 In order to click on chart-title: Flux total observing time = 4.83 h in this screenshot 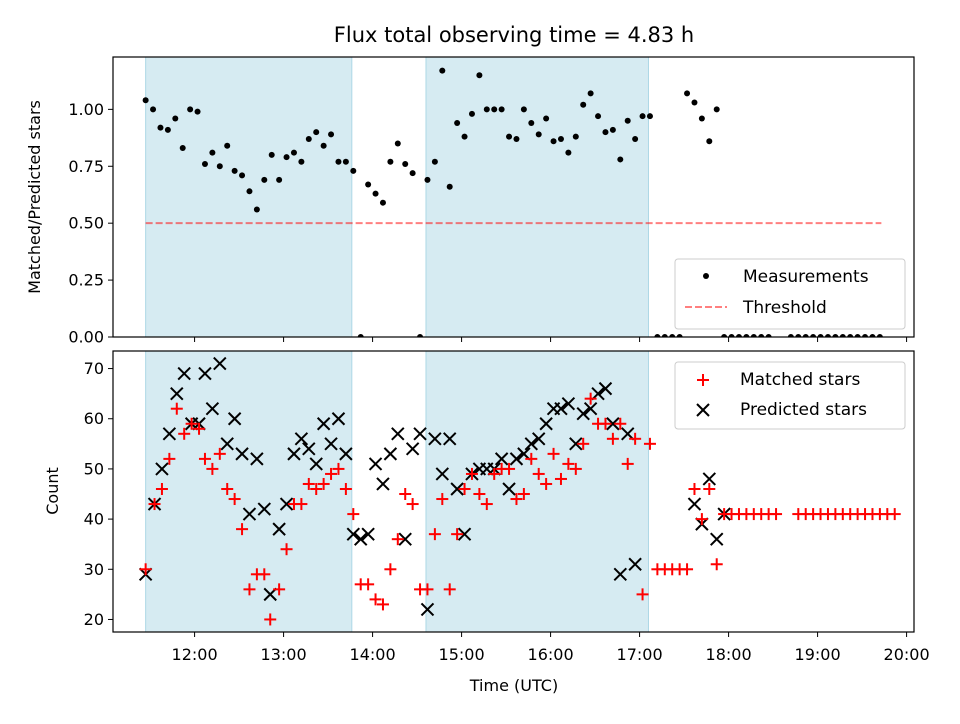, I will do `click(514, 35)`.